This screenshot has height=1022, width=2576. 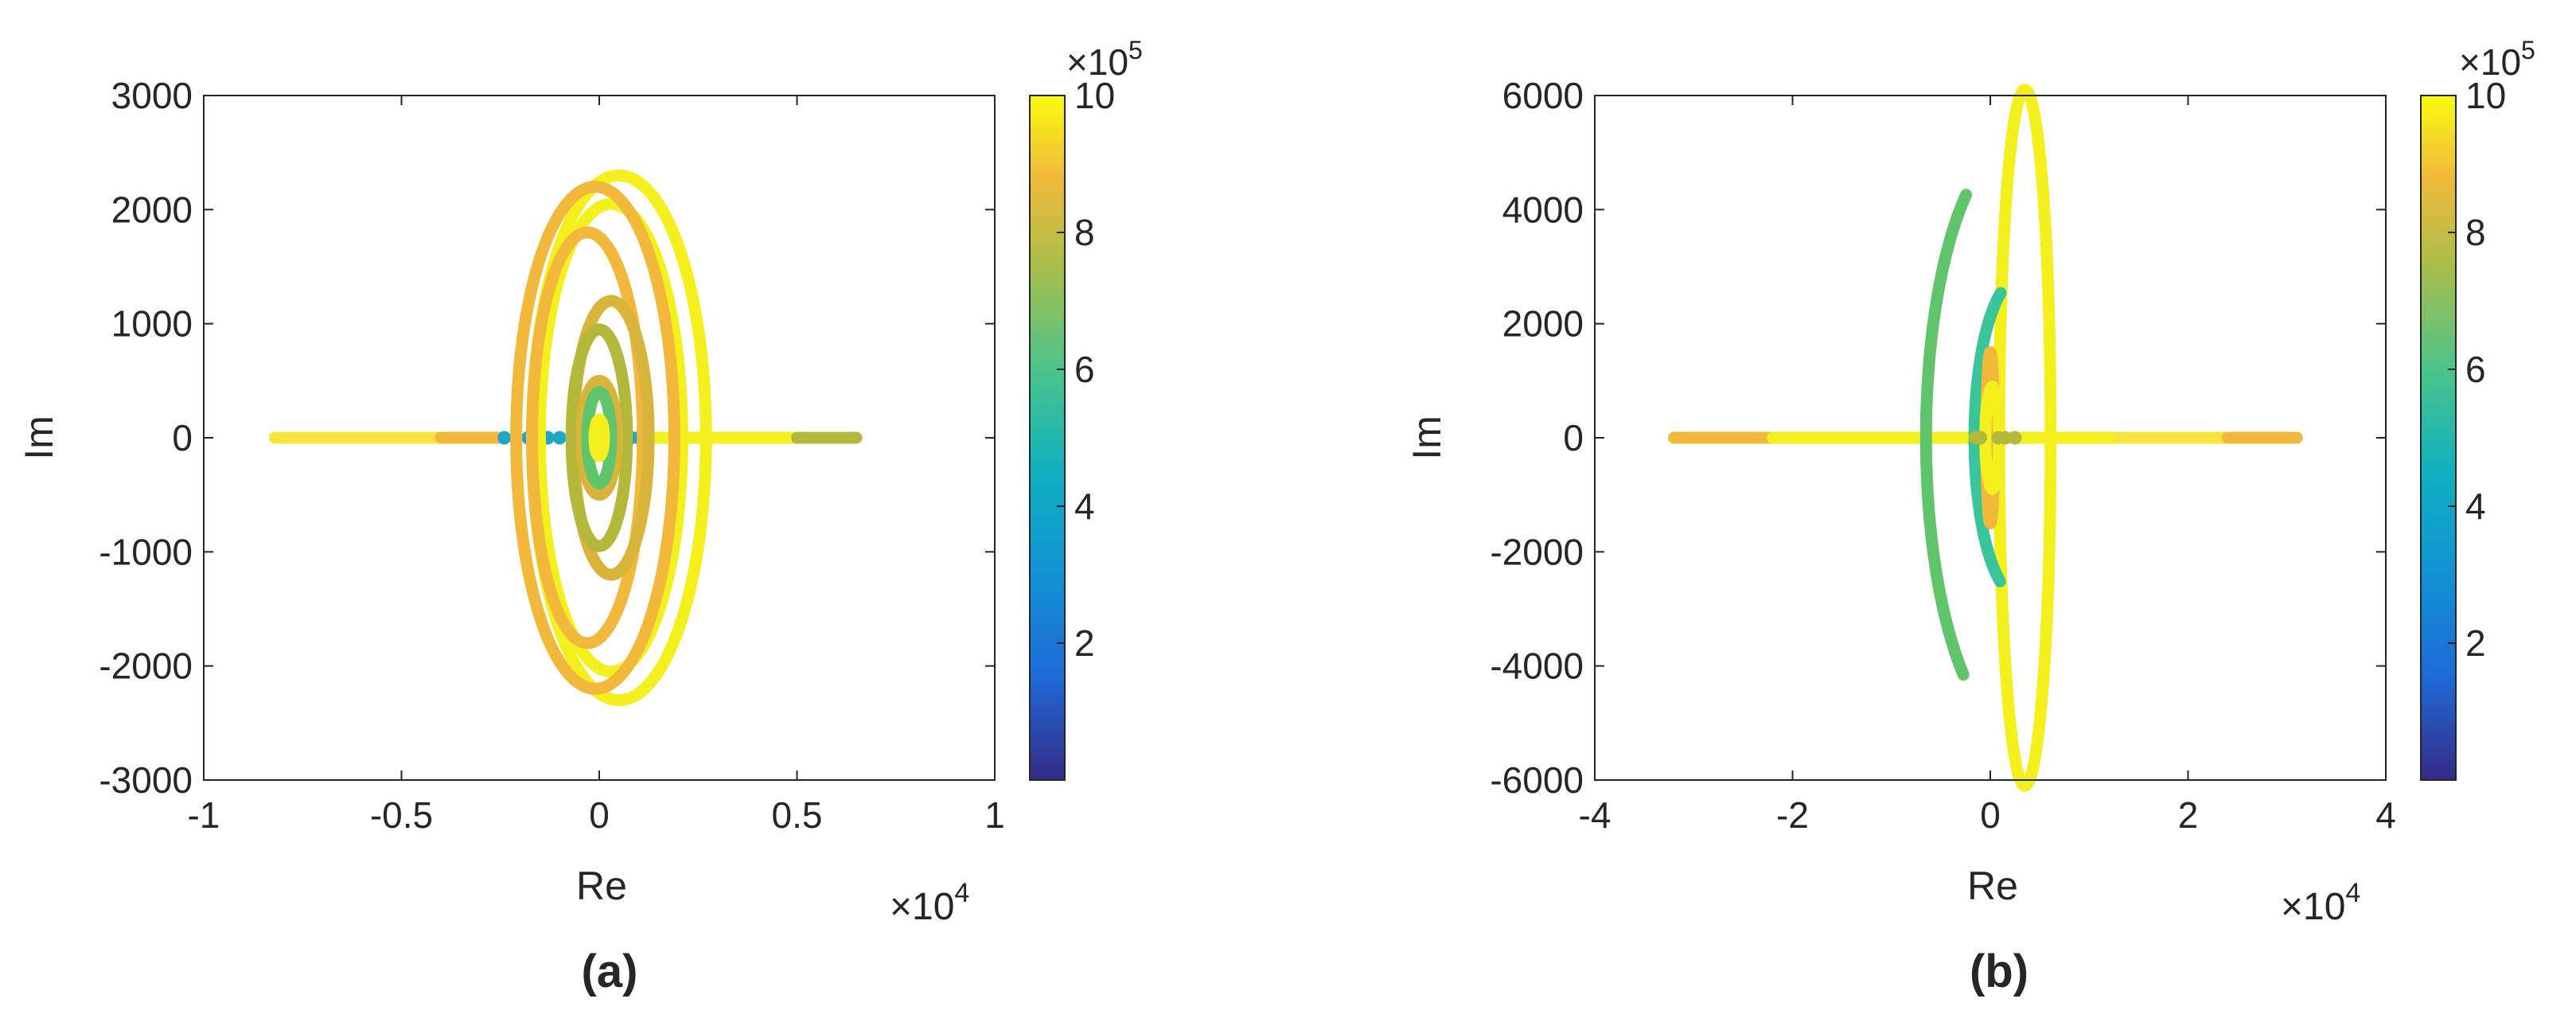 What do you see at coordinates (1537, 780) in the screenshot?
I see `y-tick-label: -6000` at bounding box center [1537, 780].